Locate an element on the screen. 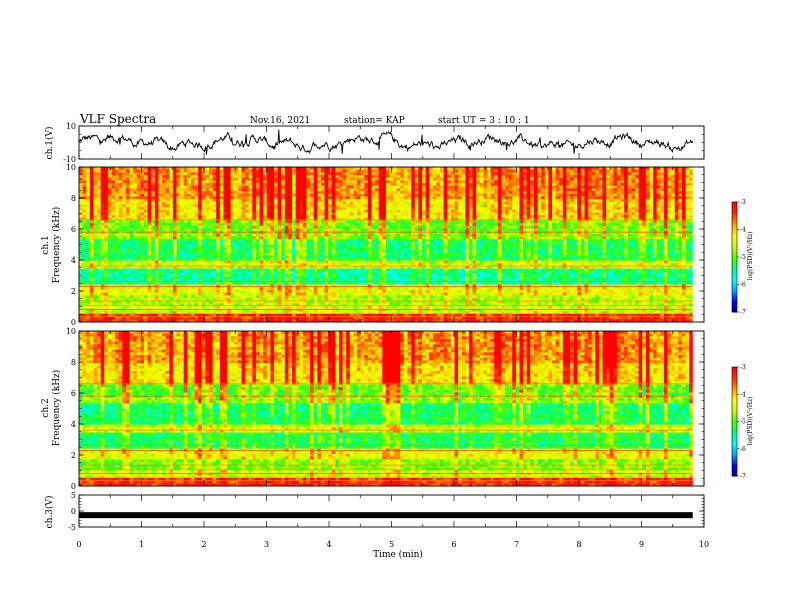 The height and width of the screenshot is (616, 792). ch1-waveform-y-tick-label: 10 is located at coordinates (71, 126).